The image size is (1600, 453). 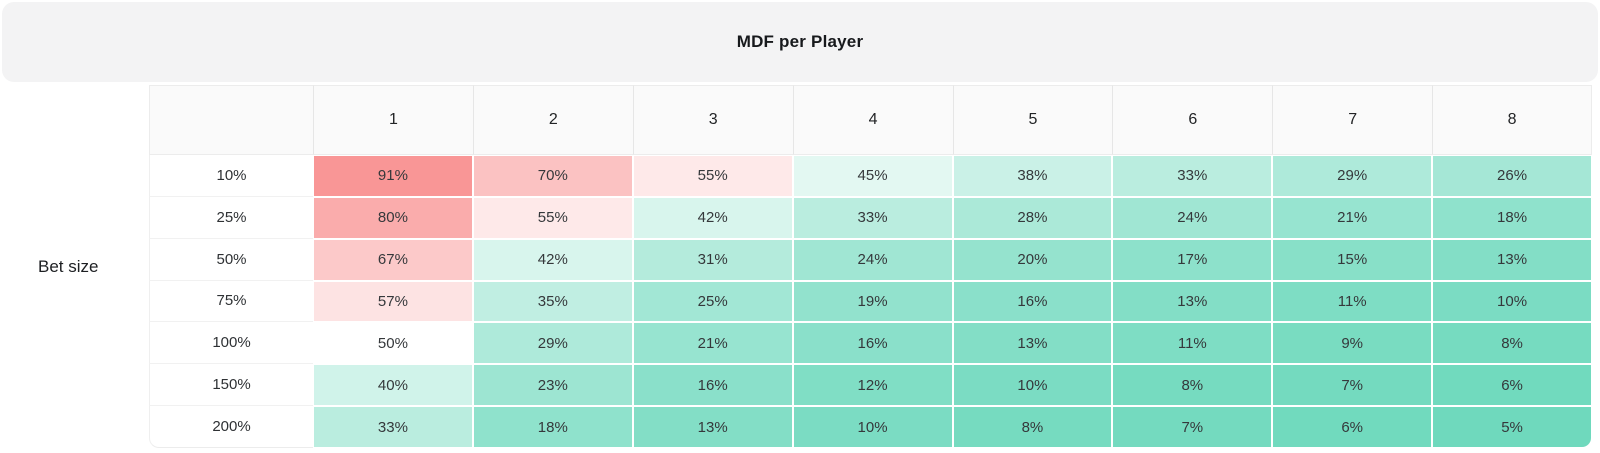 What do you see at coordinates (68, 266) in the screenshot?
I see `row-axis-label: Bet size` at bounding box center [68, 266].